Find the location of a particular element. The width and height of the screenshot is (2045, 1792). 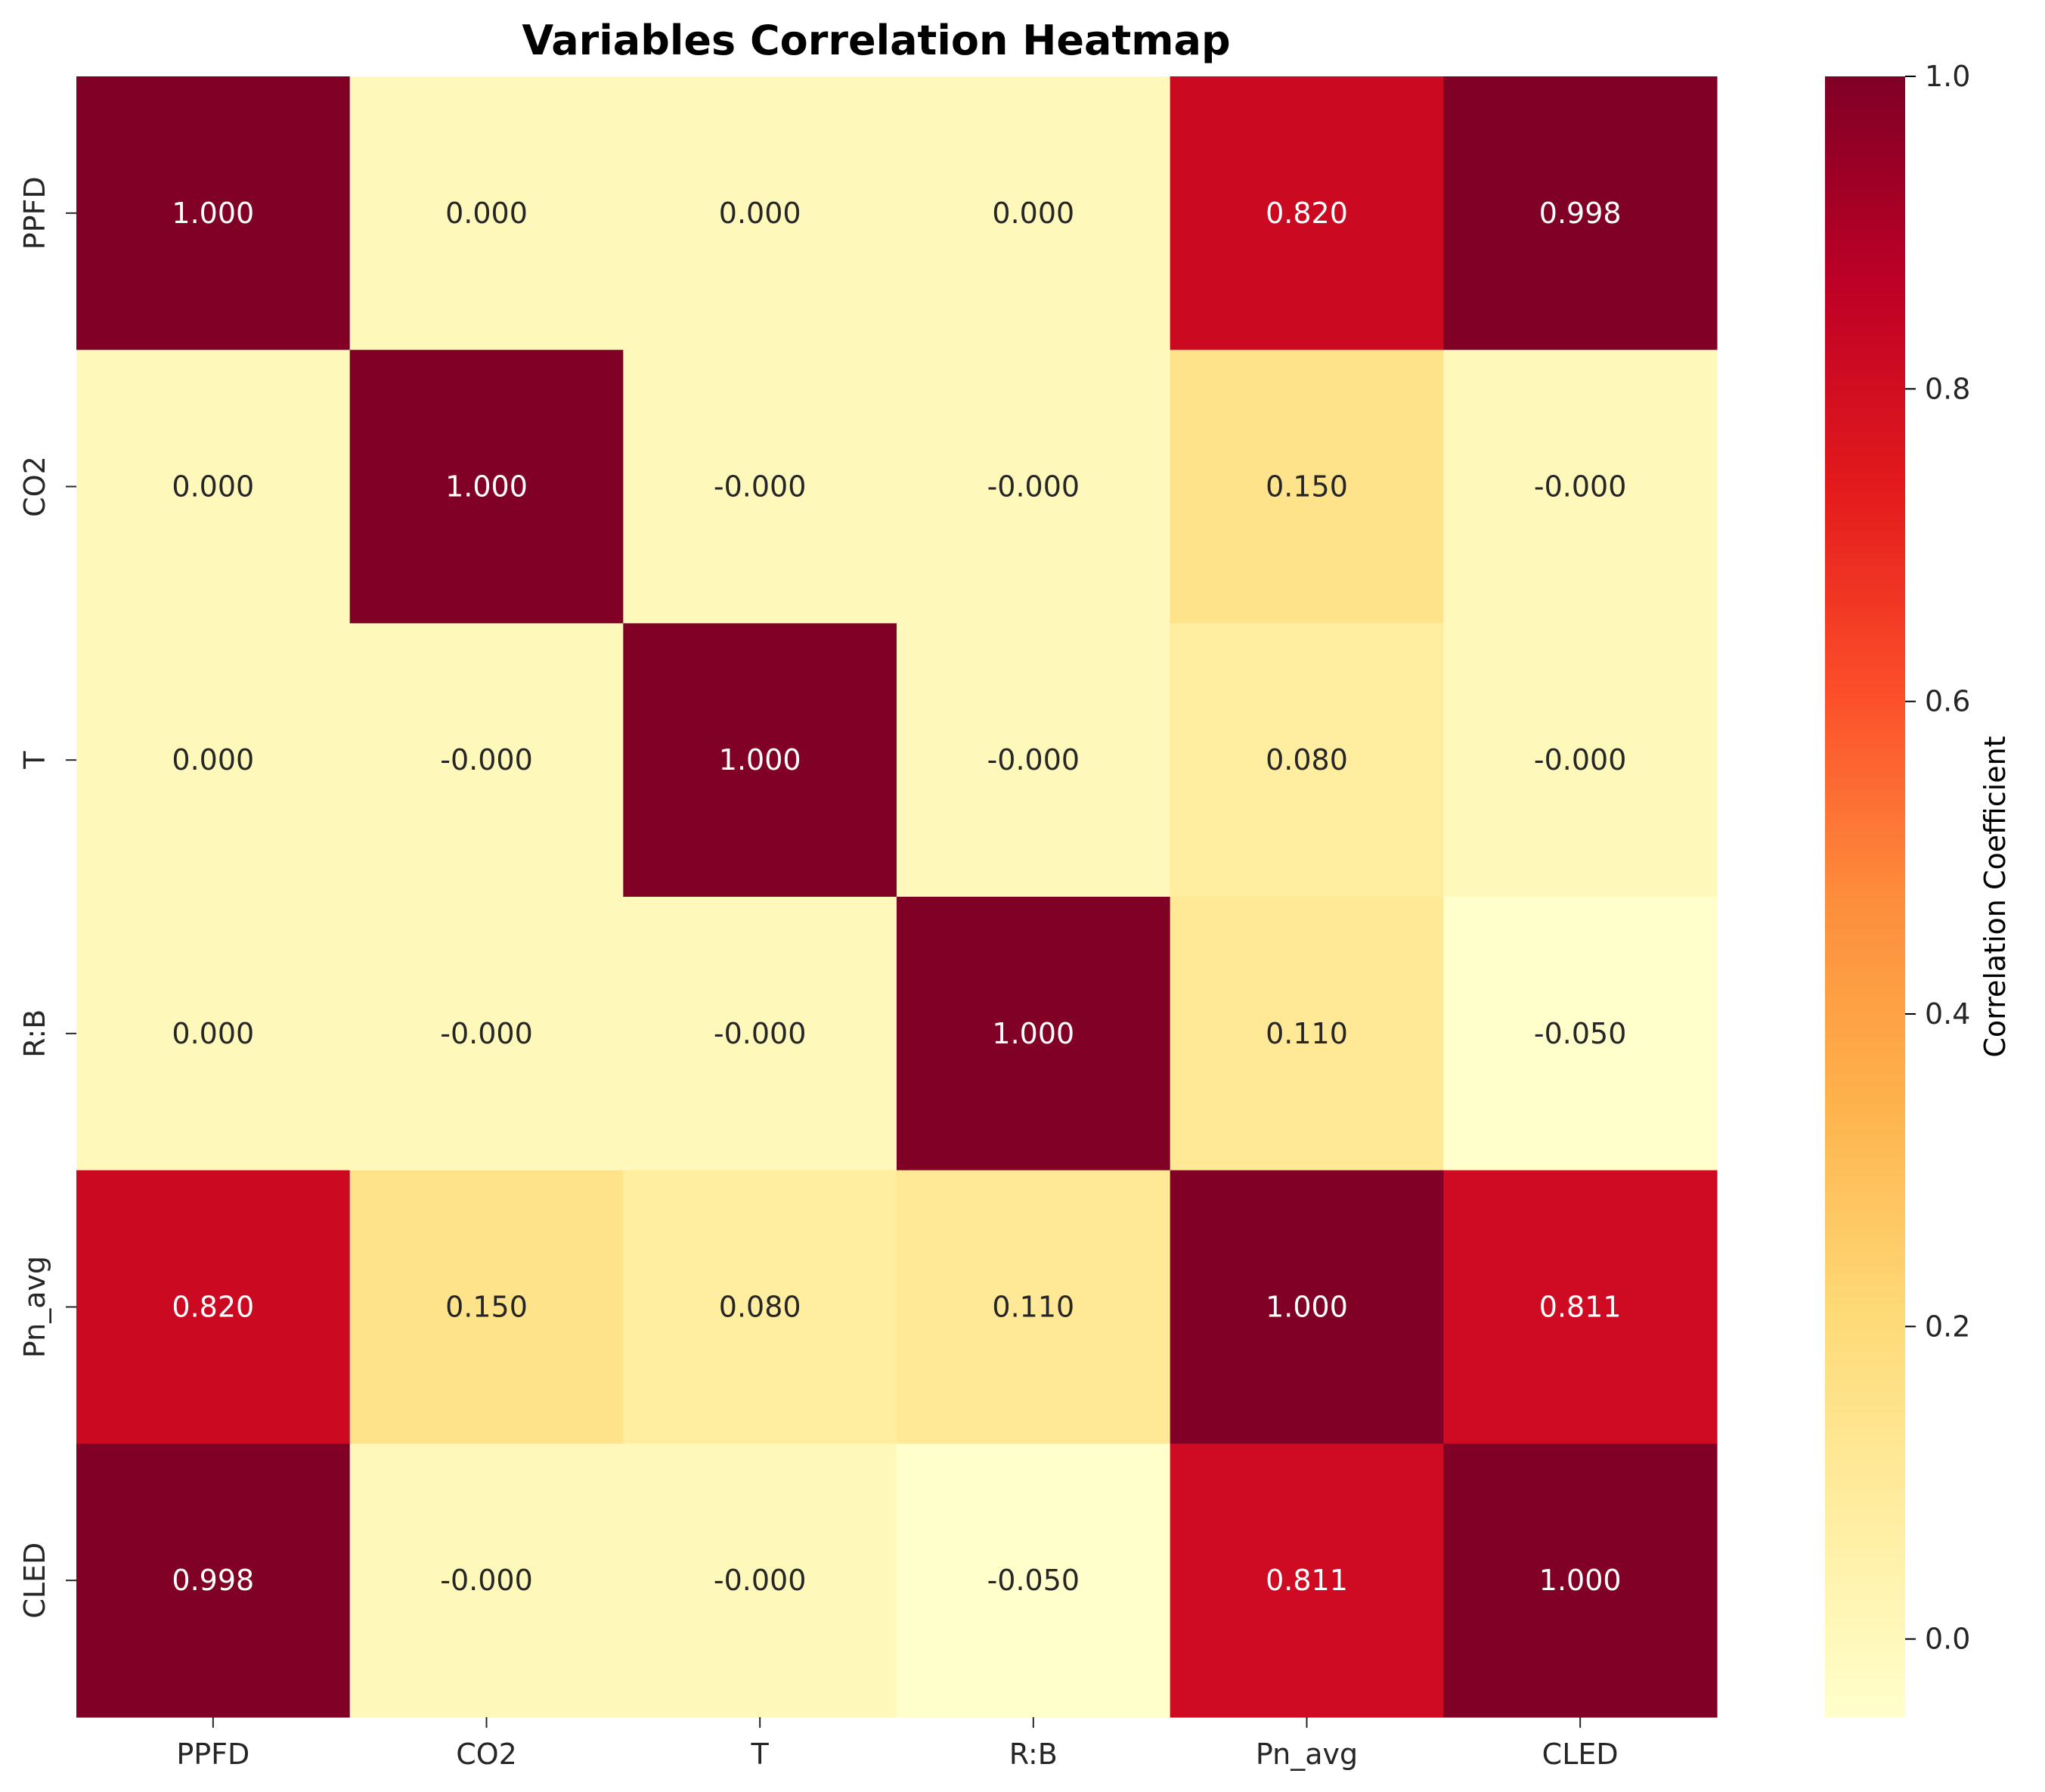

heatmap-cell-PPFD-Pn_avg is located at coordinates (1307, 213).